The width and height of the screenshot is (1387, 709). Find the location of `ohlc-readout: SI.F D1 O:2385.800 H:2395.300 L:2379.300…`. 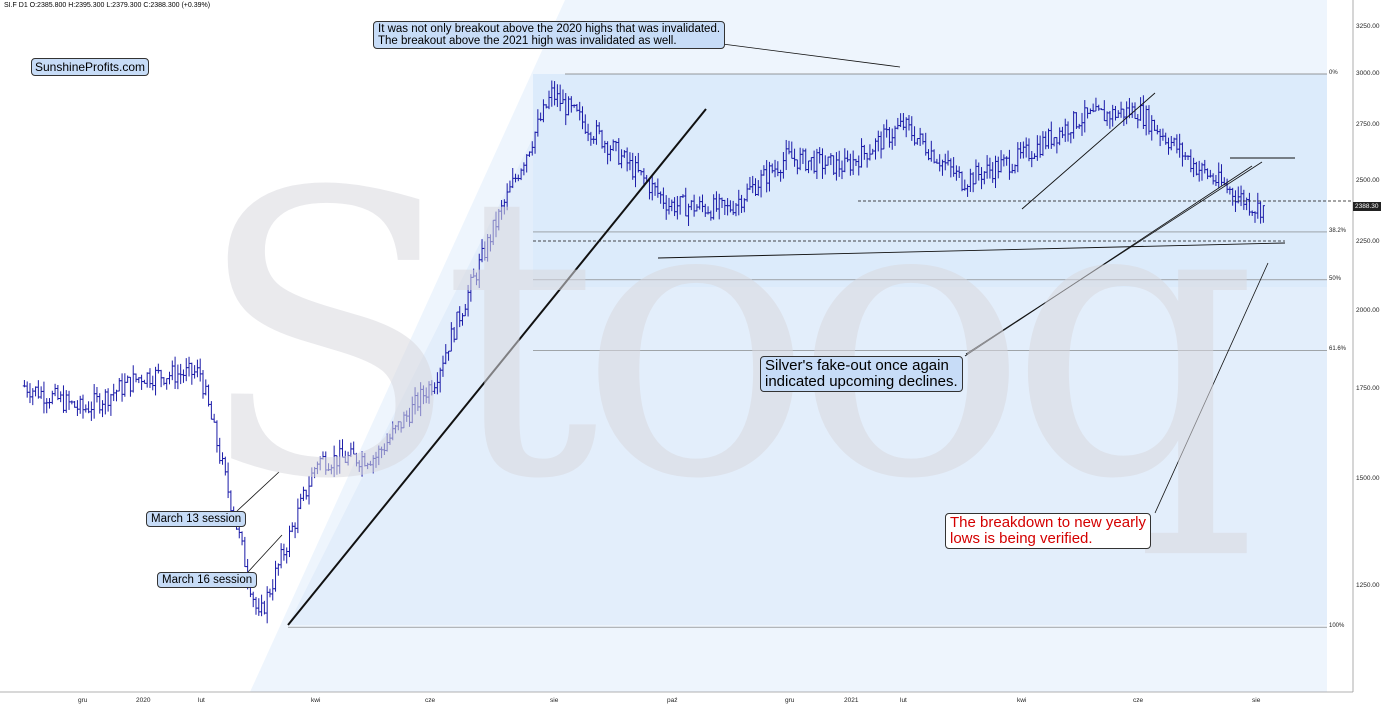

ohlc-readout: SI.F D1 O:2385.800 H:2395.300 L:2379.300… is located at coordinates (107, 5).